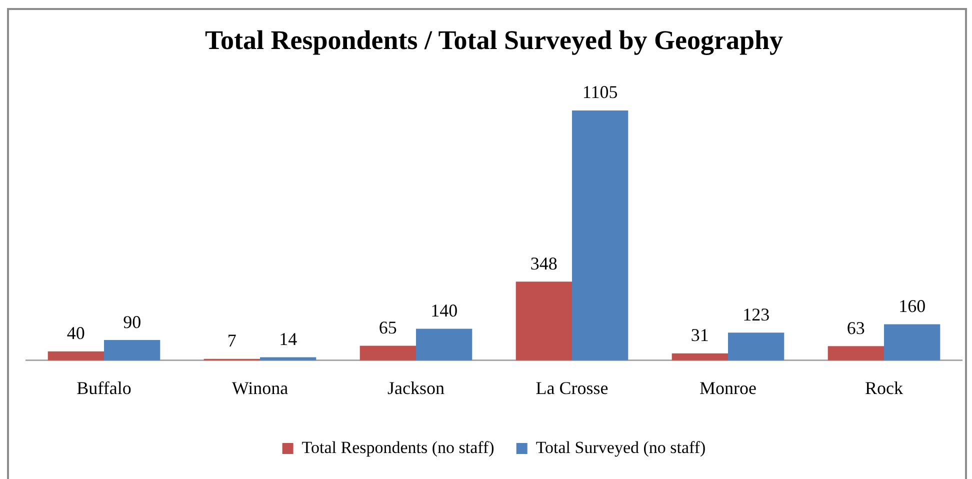 The height and width of the screenshot is (479, 972). What do you see at coordinates (884, 388) in the screenshot?
I see `x-tick-label: Rock` at bounding box center [884, 388].